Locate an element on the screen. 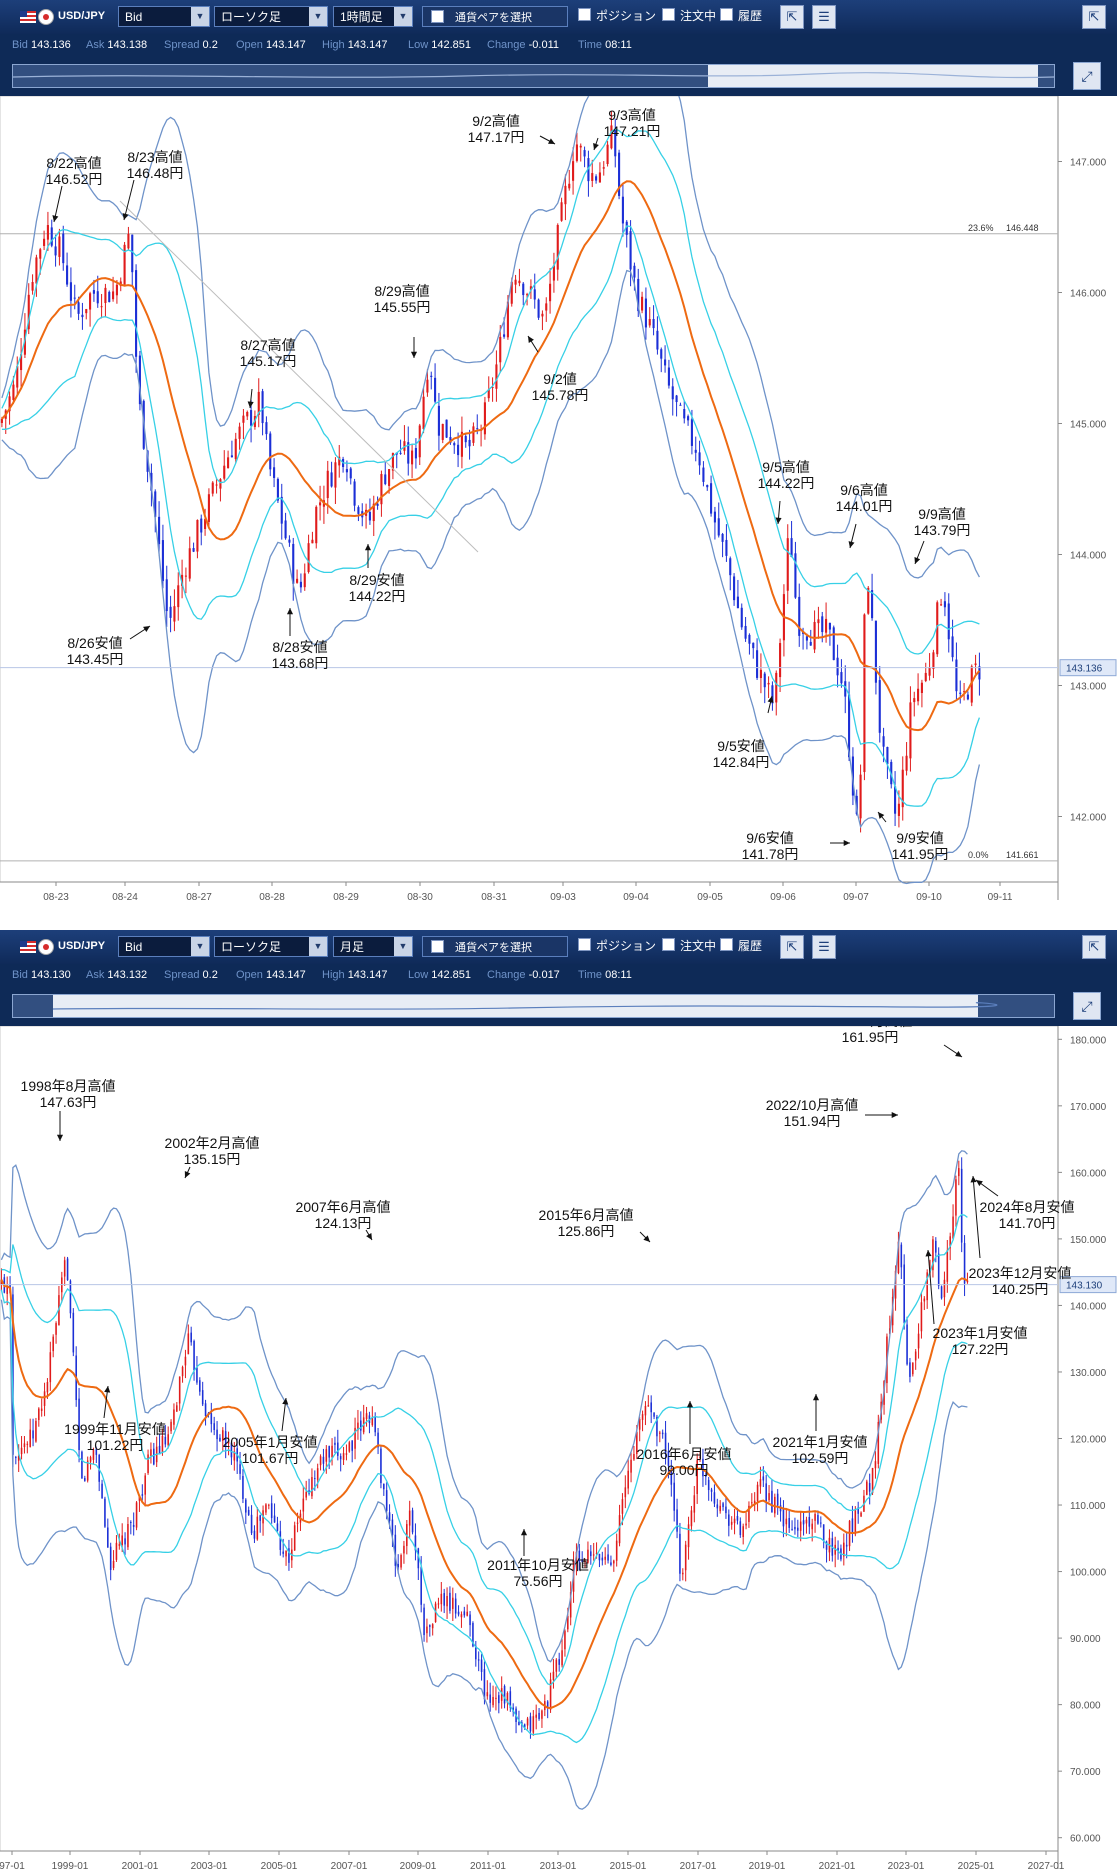 This screenshot has width=1117, height=1869. high-value: 143.147 is located at coordinates (367, 975).